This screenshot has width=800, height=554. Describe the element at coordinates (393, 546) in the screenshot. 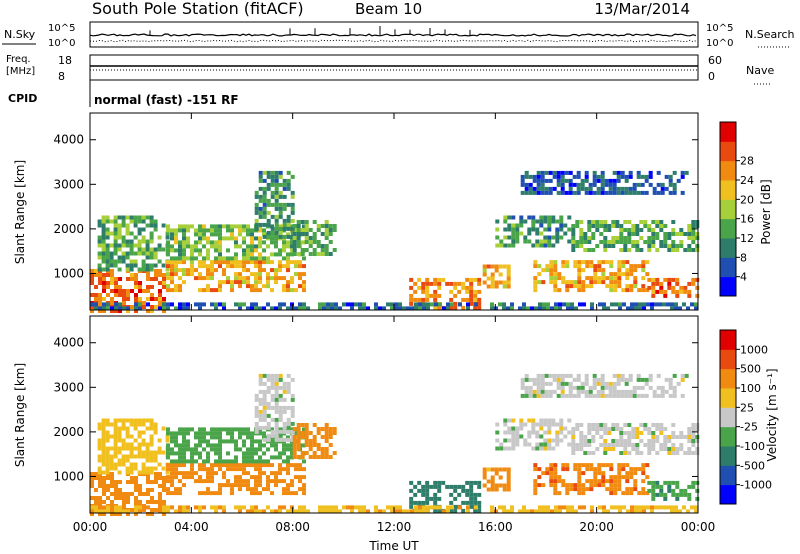

I see `x-axis-label: Time UT` at that location.